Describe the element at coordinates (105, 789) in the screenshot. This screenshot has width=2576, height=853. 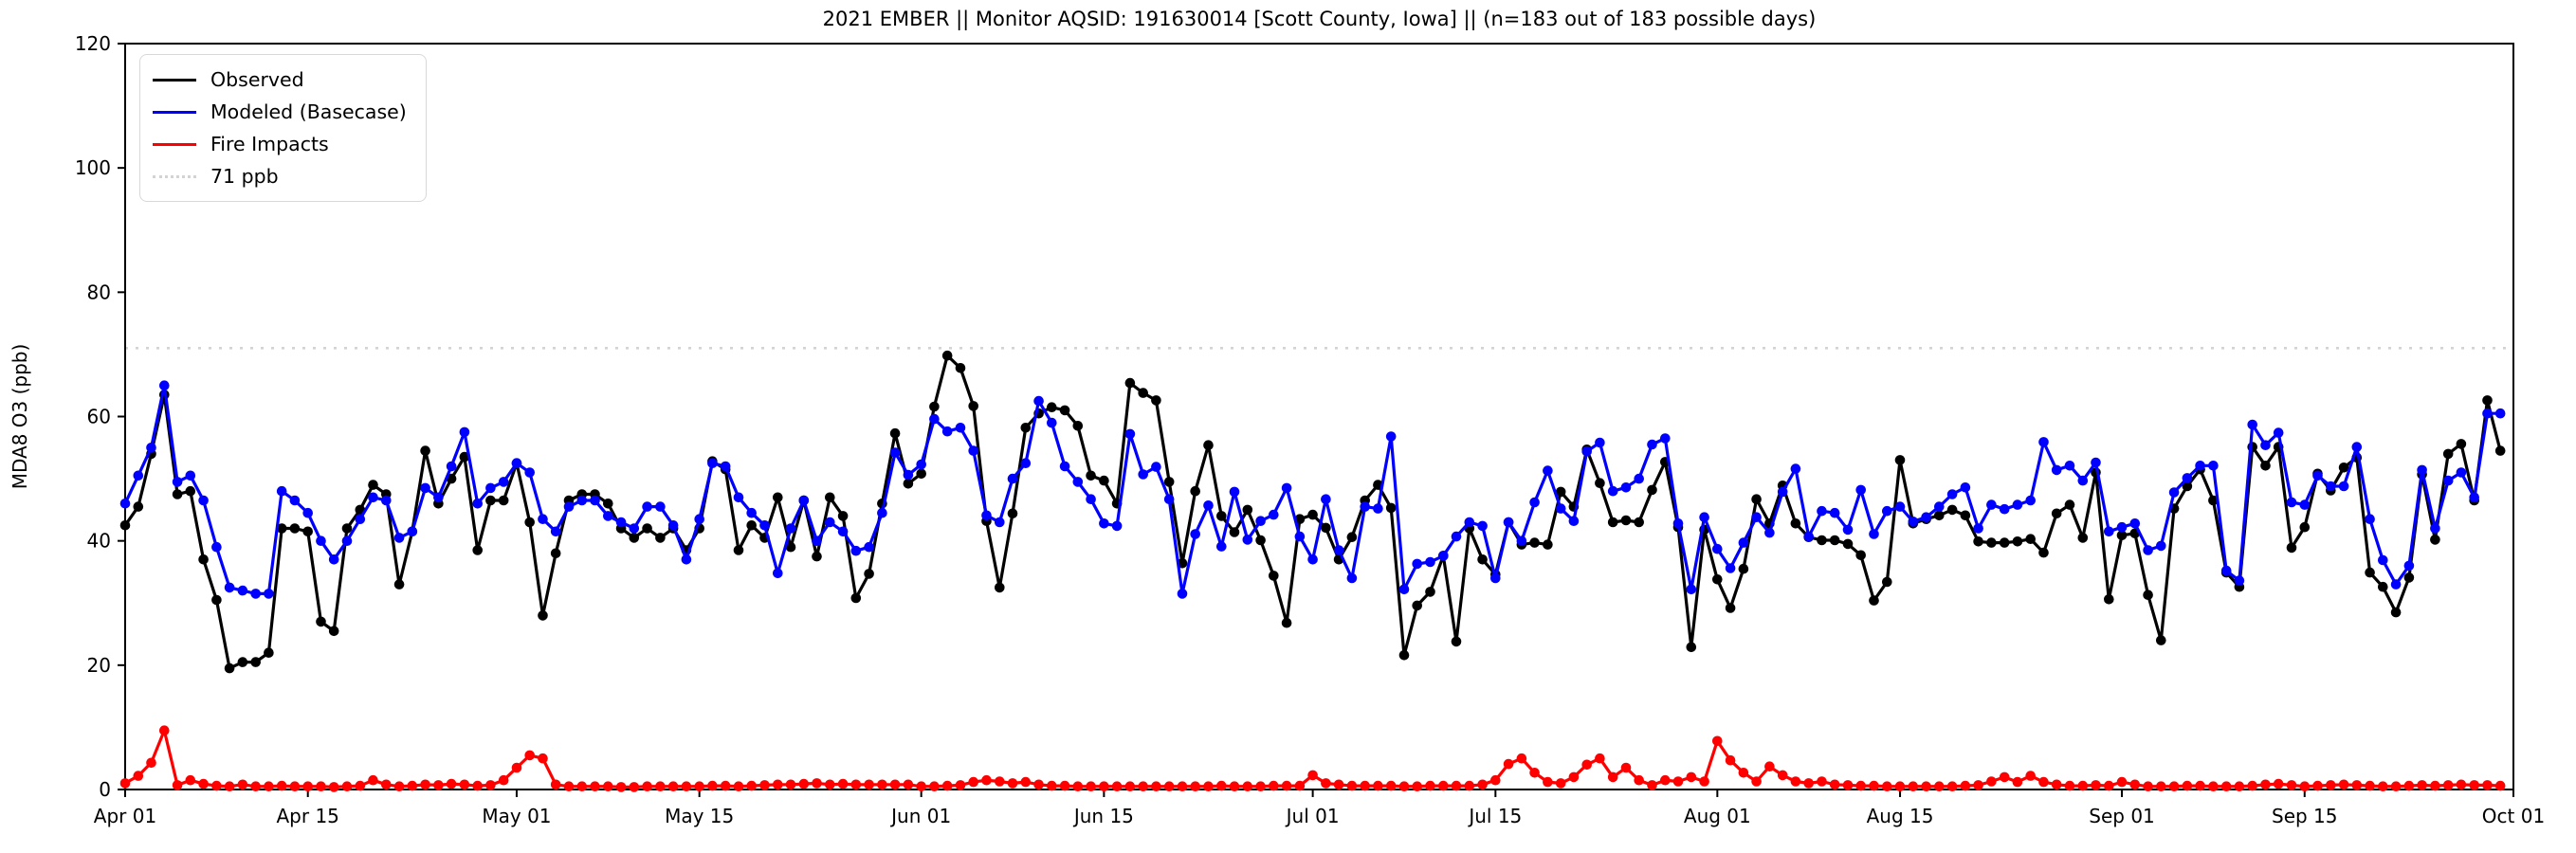
I see `y-tick-label: 0` at that location.